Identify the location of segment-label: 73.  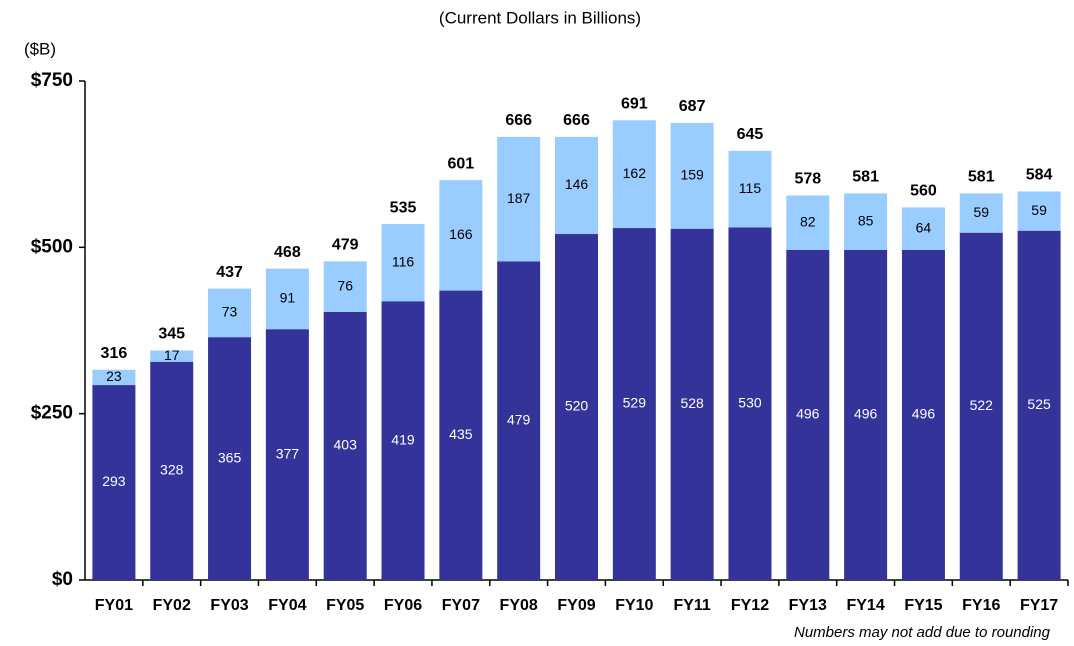
(230, 312).